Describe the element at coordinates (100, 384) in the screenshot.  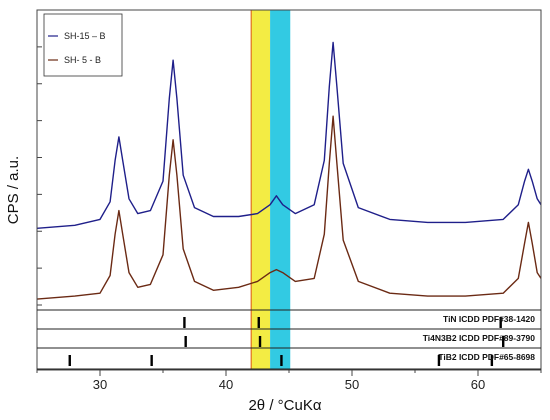
I see `x-tick-label-30: 30` at that location.